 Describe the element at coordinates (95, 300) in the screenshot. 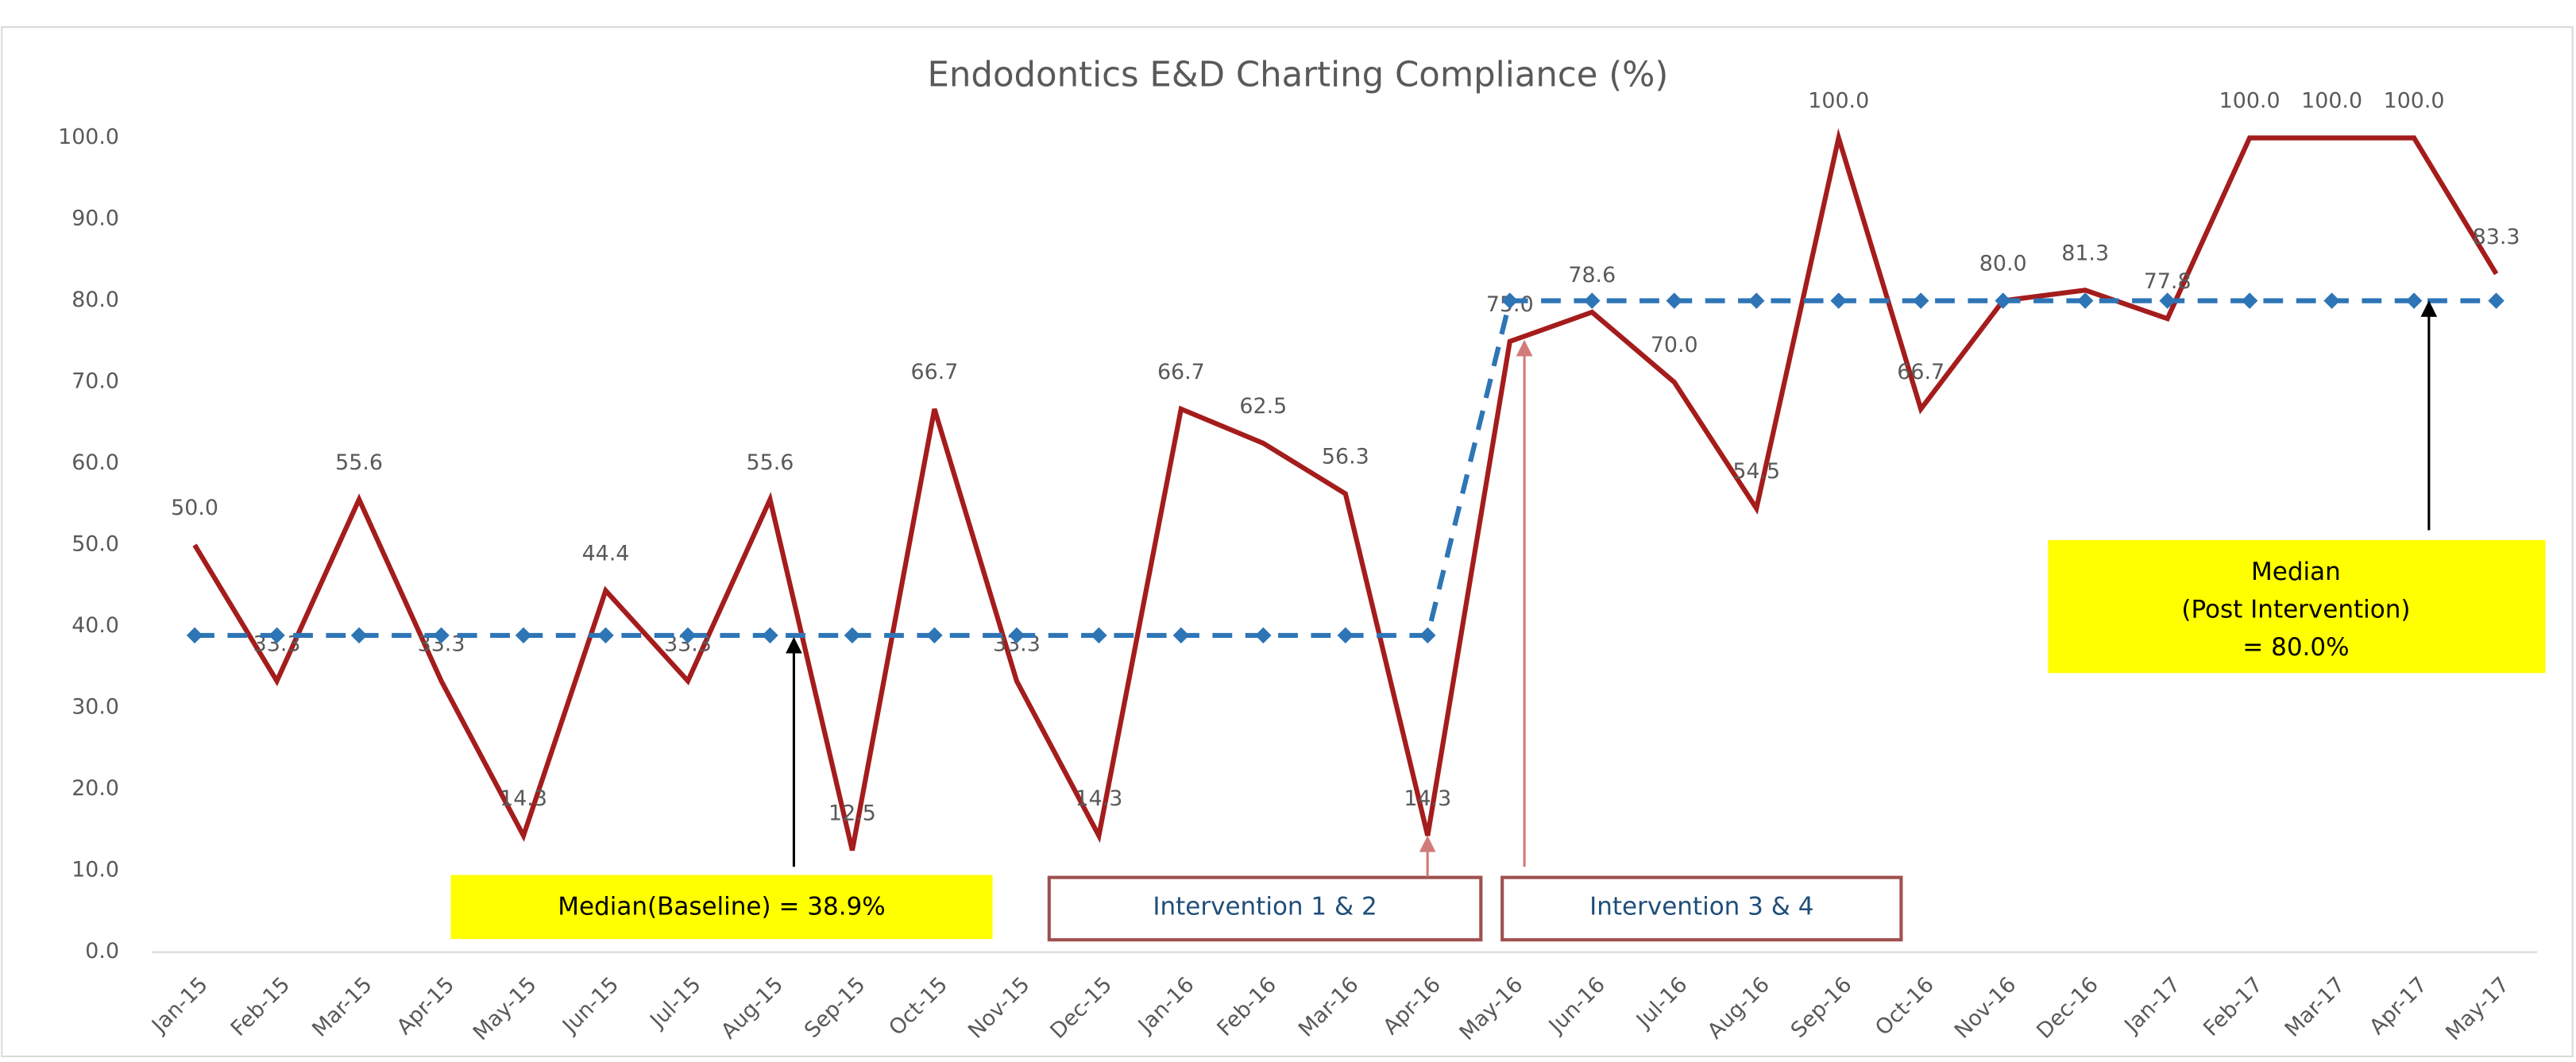

I see `y-tick-label: 80.0` at that location.